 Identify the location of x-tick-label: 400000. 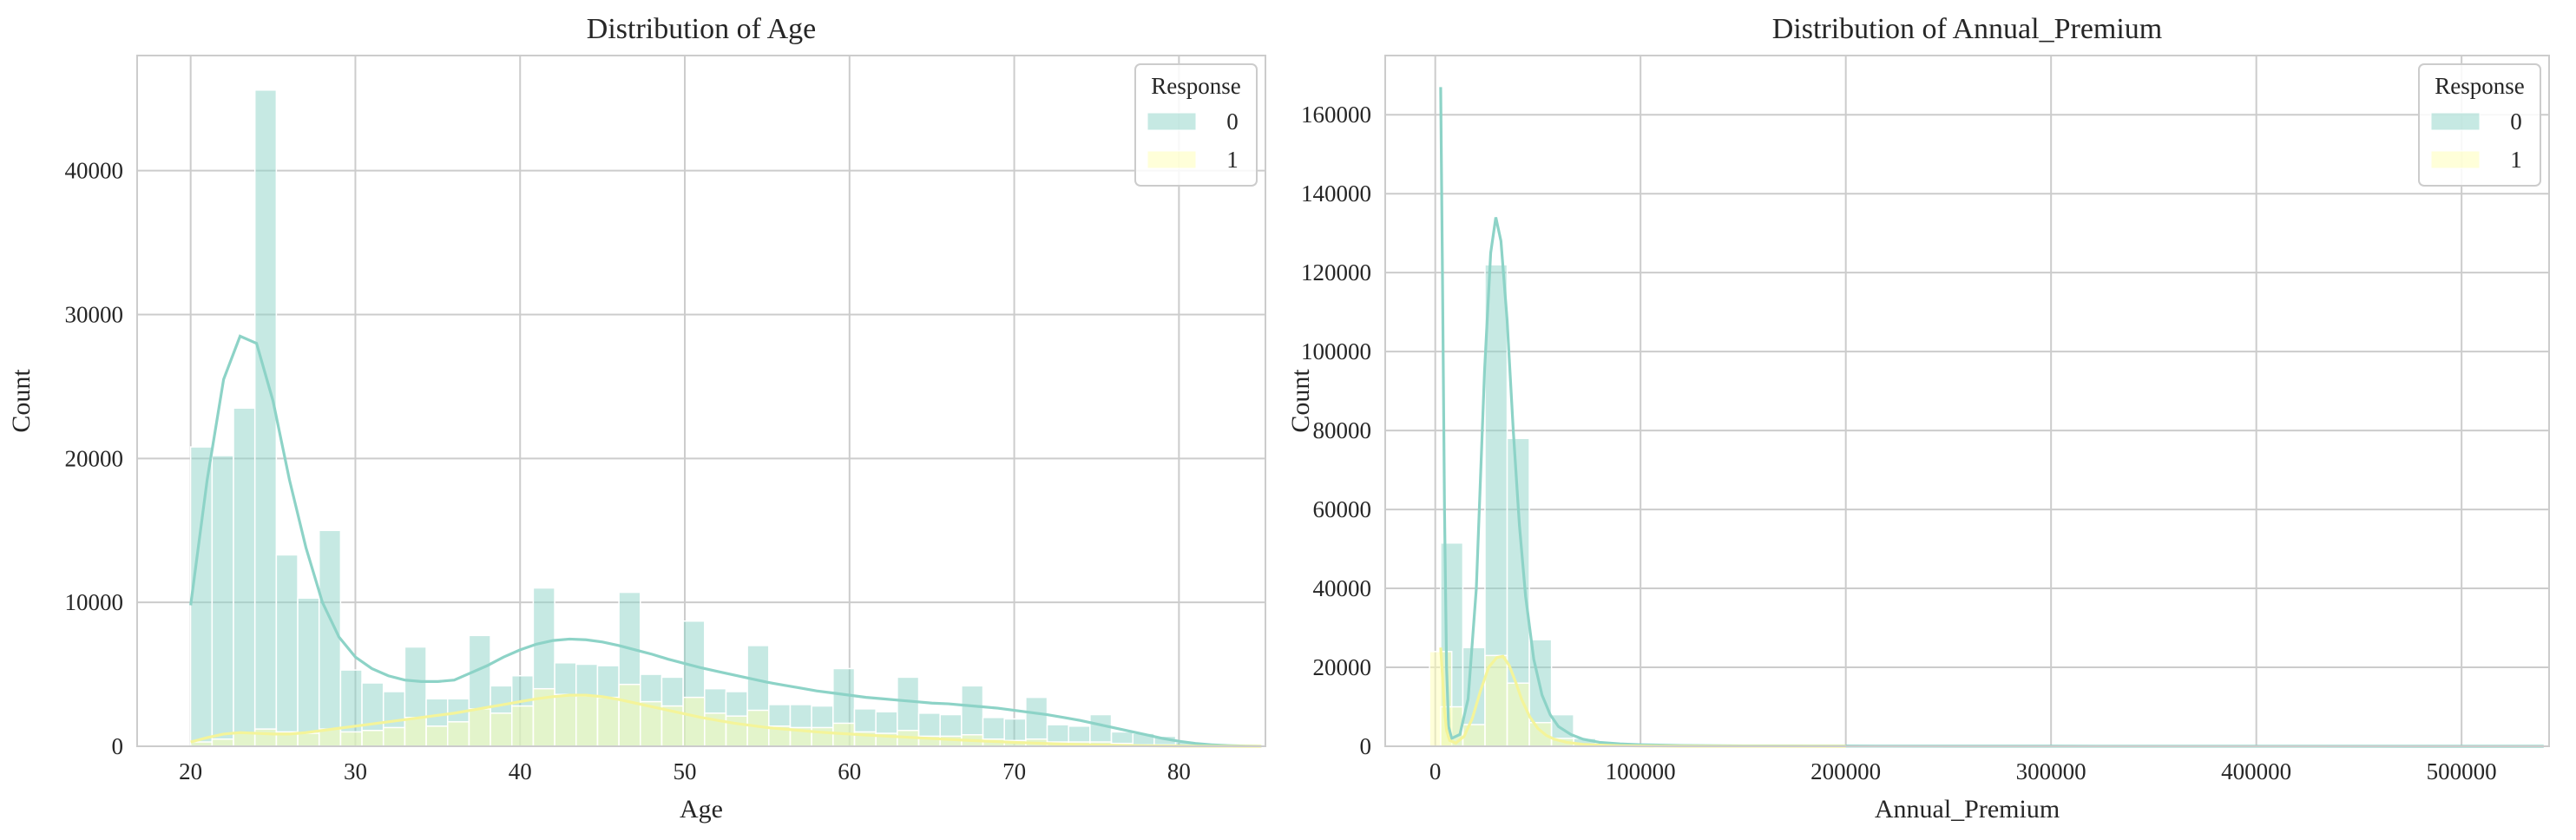
(2256, 771).